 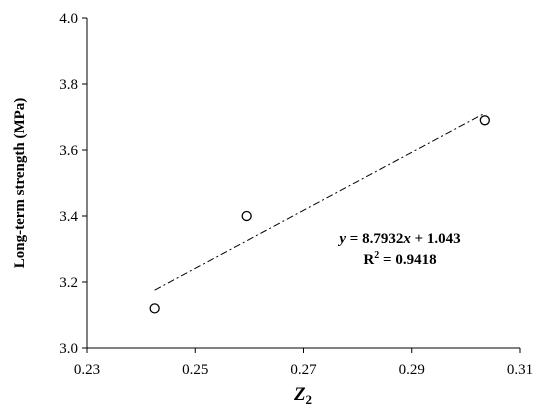 I want to click on y-tick-label: 3.4, so click(x=68, y=217).